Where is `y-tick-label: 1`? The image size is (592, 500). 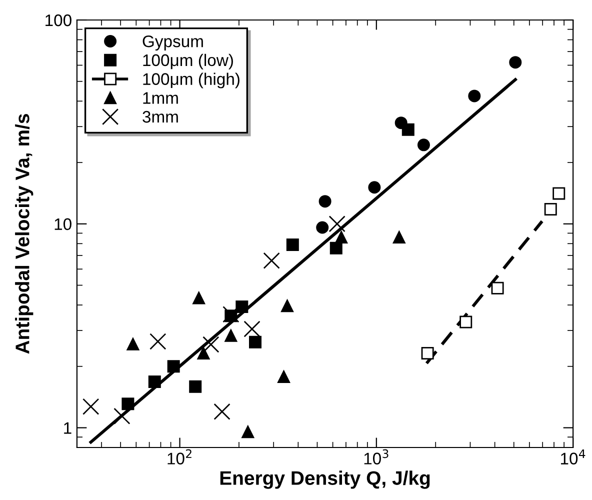 y-tick-label: 1 is located at coordinates (68, 428).